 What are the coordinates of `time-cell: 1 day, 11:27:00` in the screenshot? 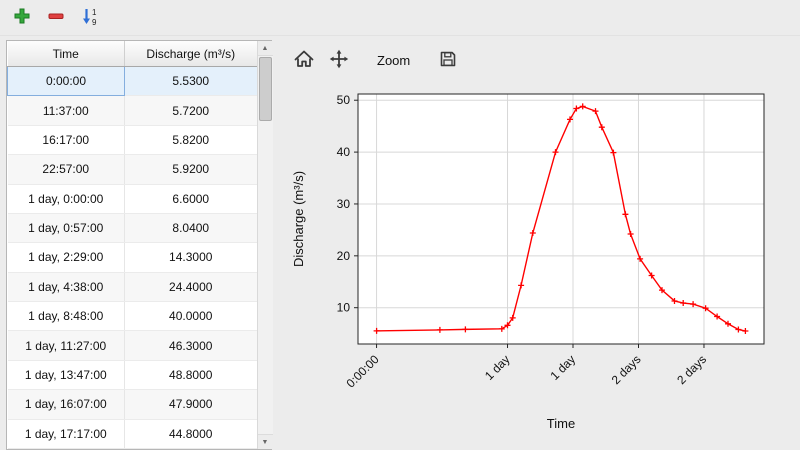 It's located at (66, 345).